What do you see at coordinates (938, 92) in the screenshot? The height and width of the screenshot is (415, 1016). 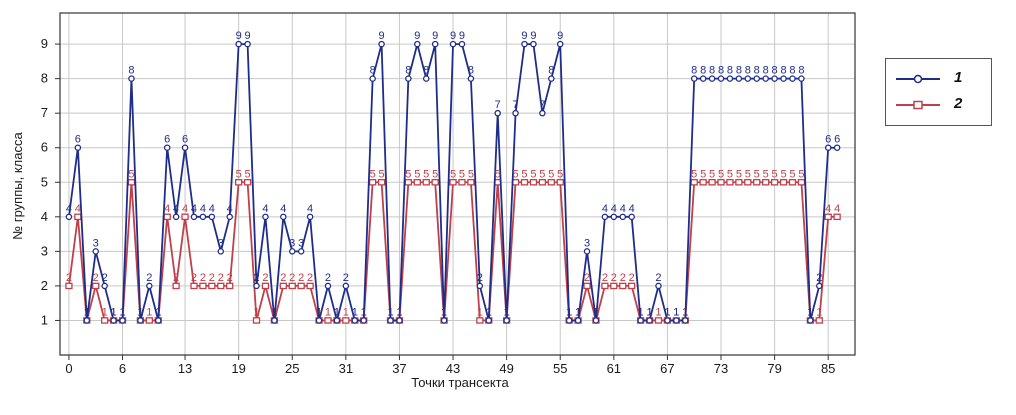 I see `legend: 1 2` at bounding box center [938, 92].